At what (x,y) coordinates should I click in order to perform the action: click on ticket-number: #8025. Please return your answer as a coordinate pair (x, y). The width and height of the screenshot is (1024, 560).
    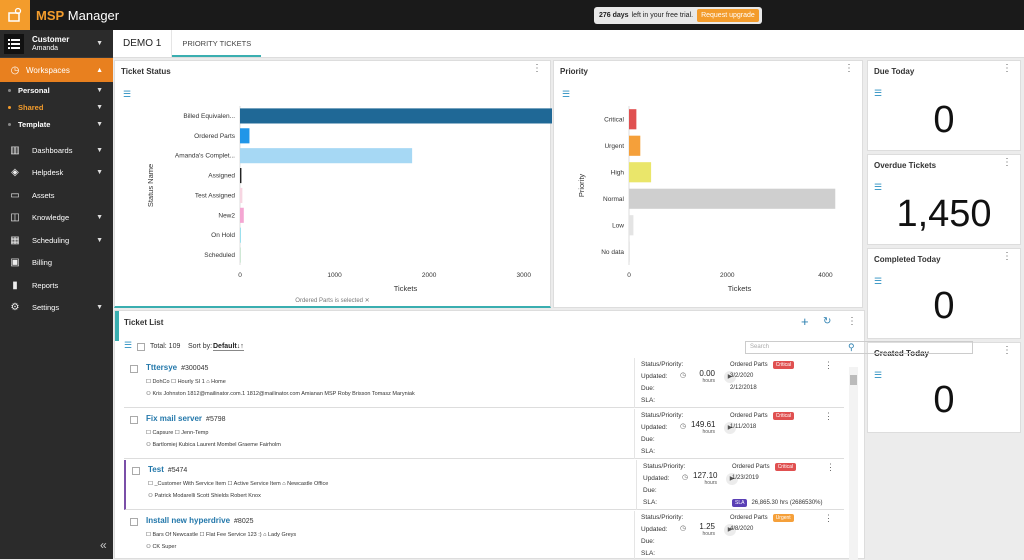
    Looking at the image, I should click on (244, 521).